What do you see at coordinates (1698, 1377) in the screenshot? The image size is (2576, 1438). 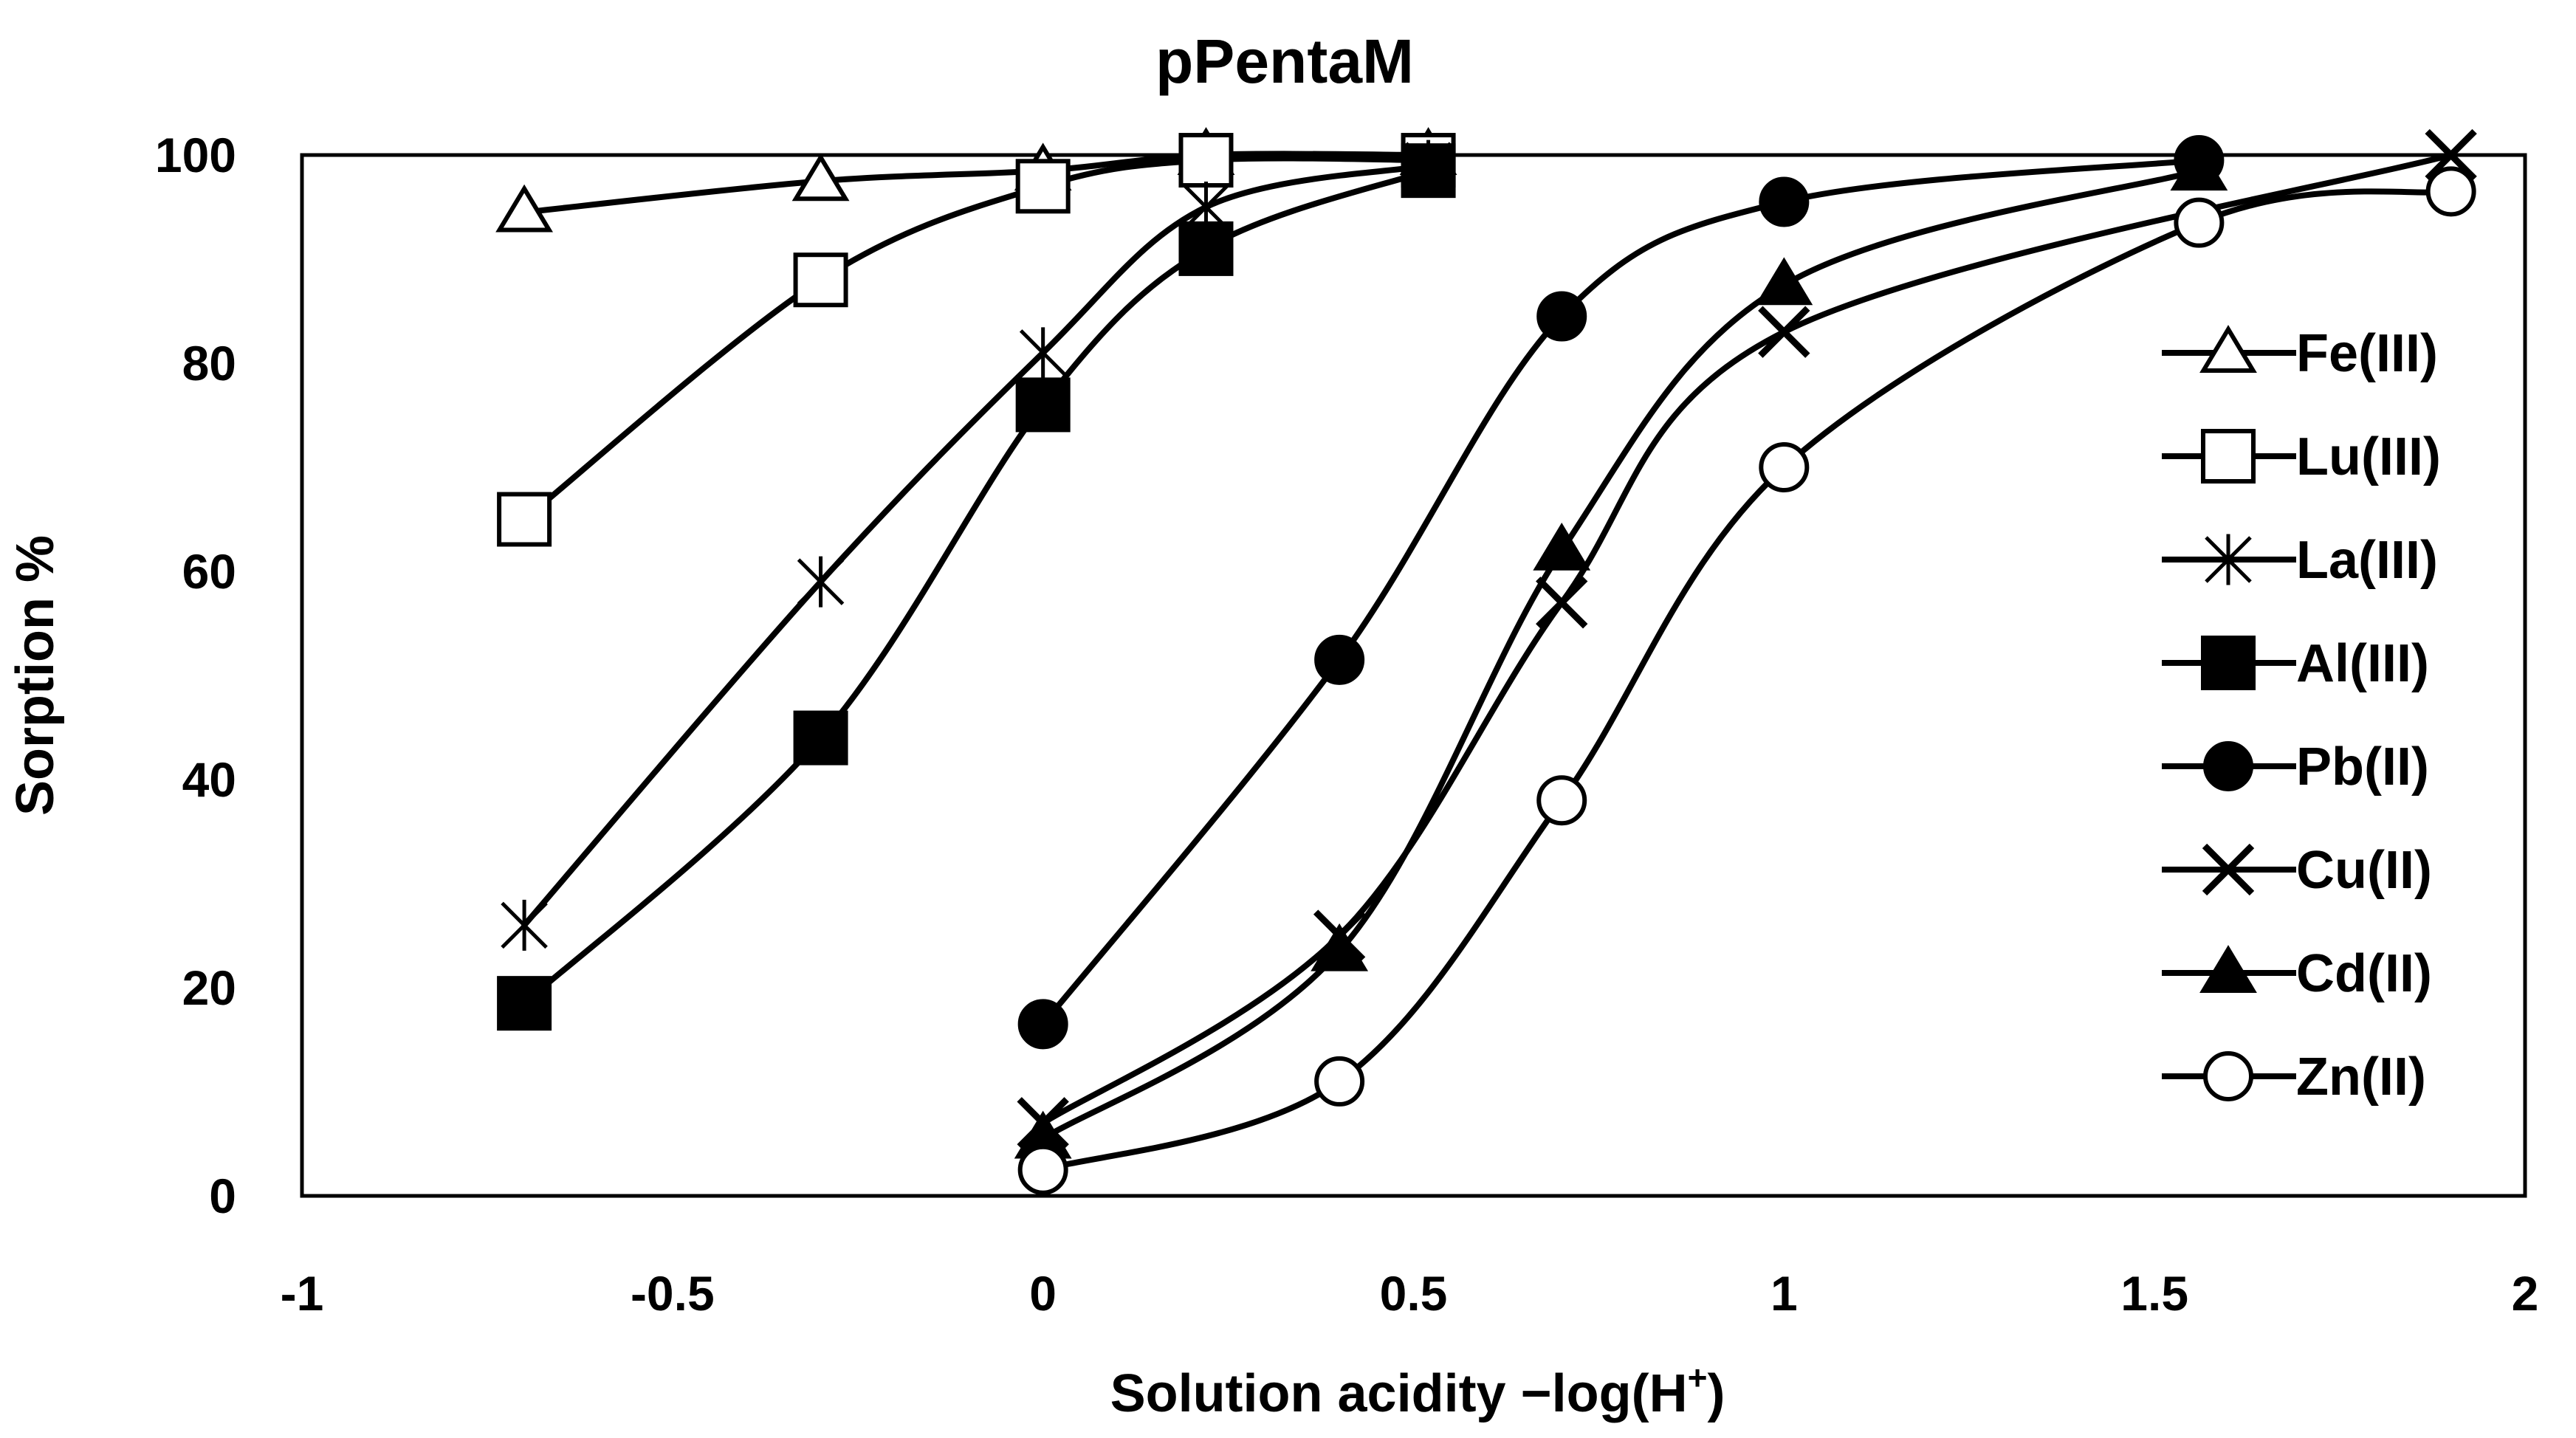 I see `x-axis-title-superscript: +` at bounding box center [1698, 1377].